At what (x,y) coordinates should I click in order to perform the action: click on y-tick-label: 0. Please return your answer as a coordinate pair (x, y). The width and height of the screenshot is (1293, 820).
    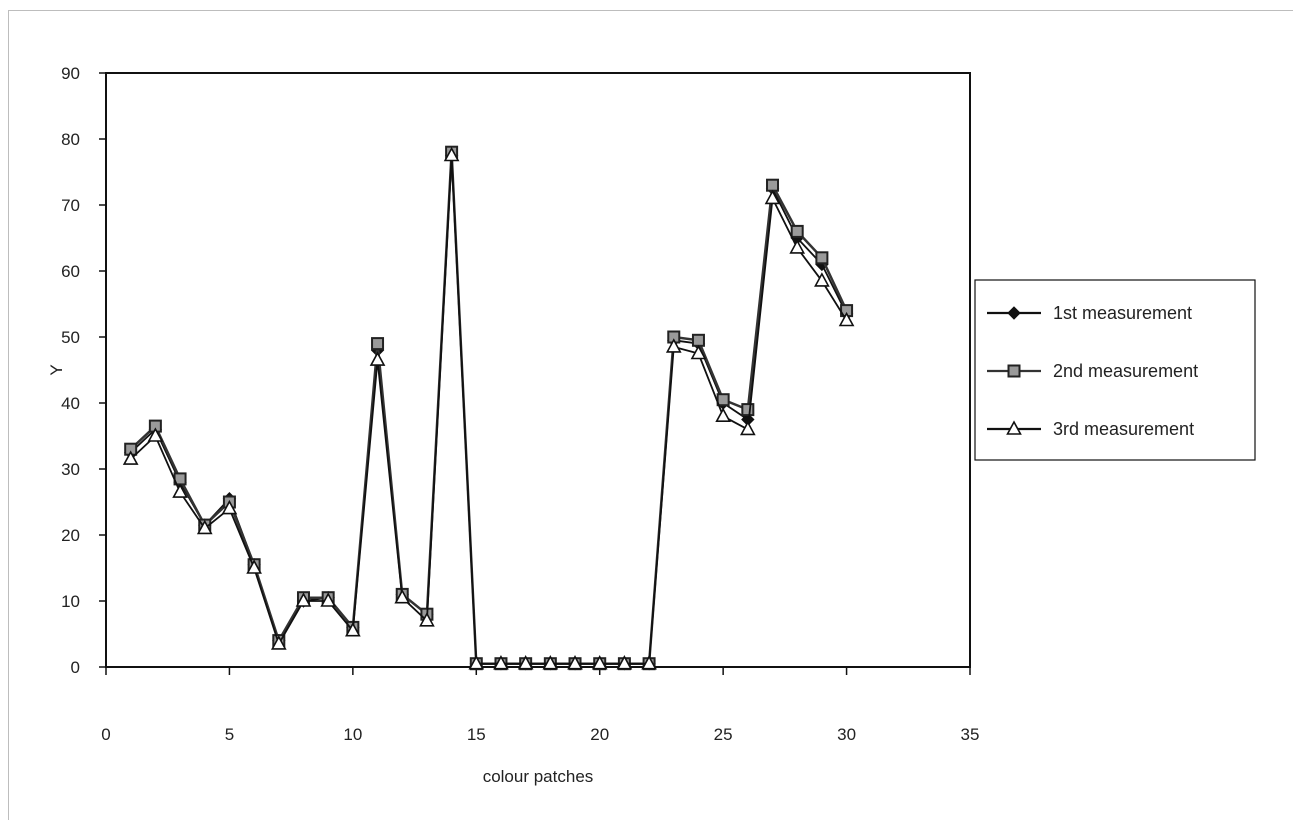
    Looking at the image, I should click on (75, 667).